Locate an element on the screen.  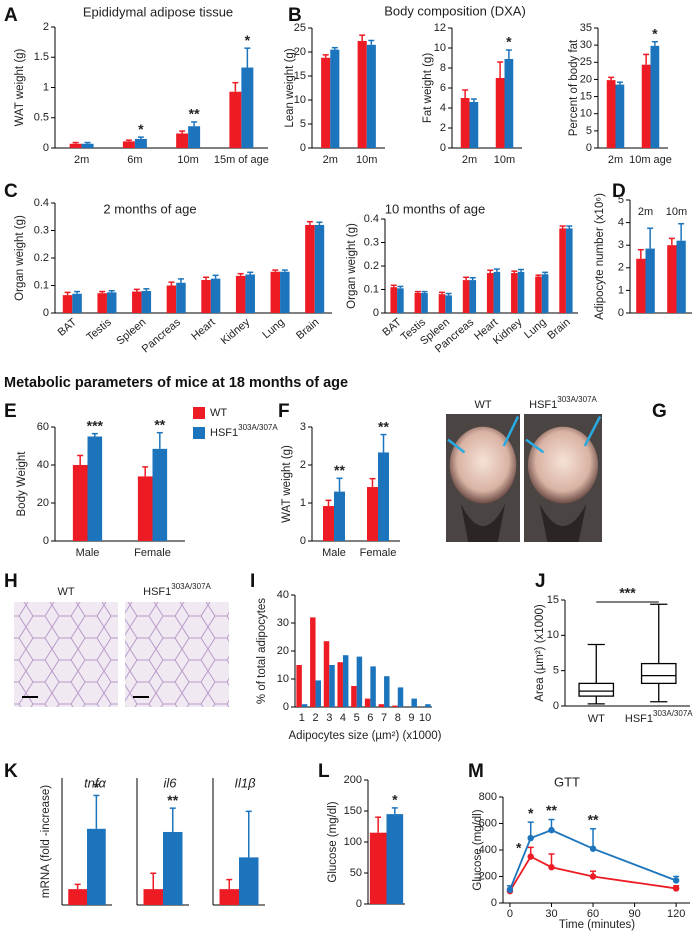
legend-swatch is located at coordinates (199, 413).